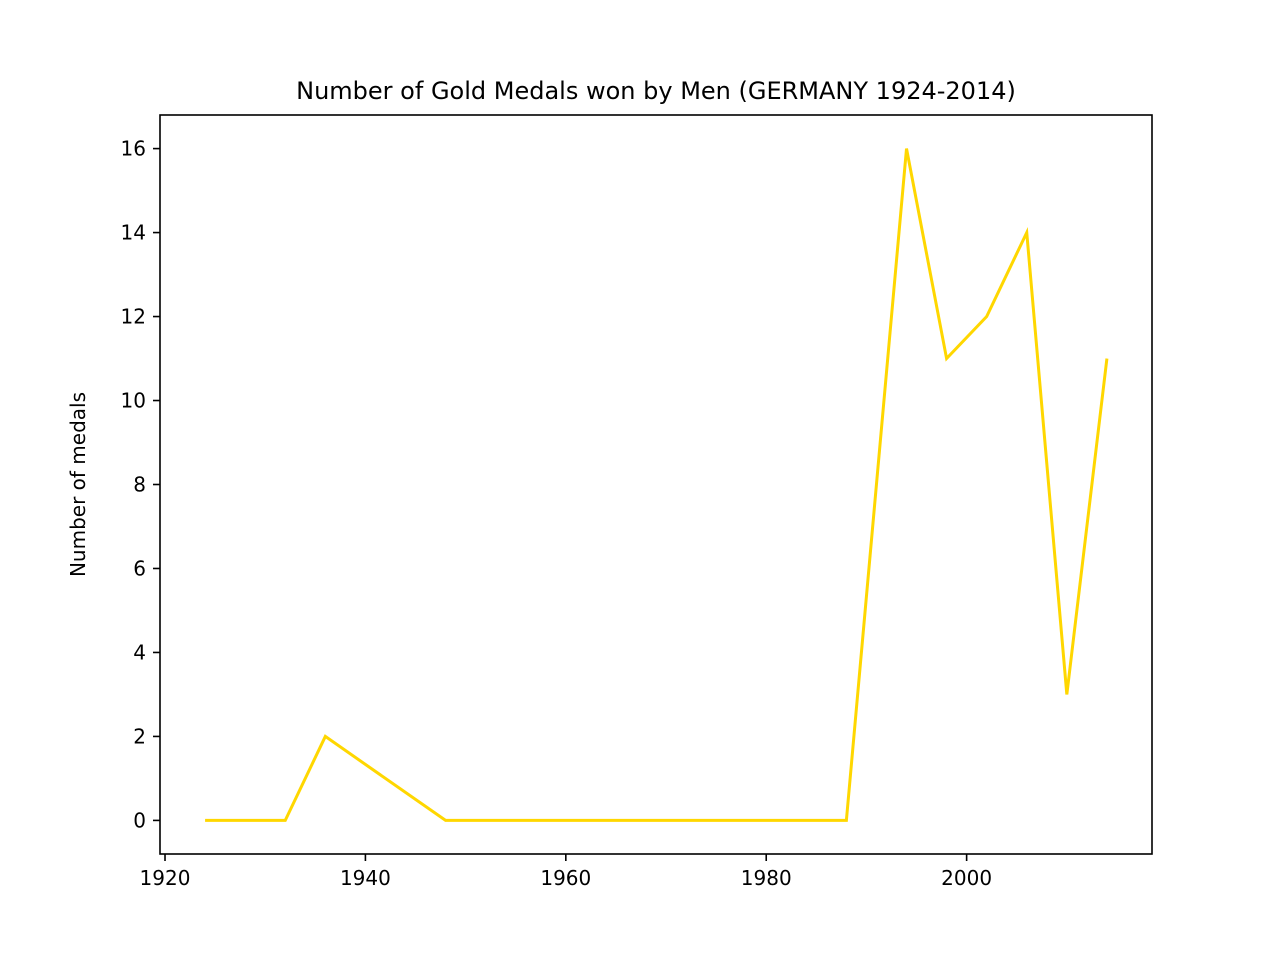  I want to click on x-tick-label: 2000, so click(966, 878).